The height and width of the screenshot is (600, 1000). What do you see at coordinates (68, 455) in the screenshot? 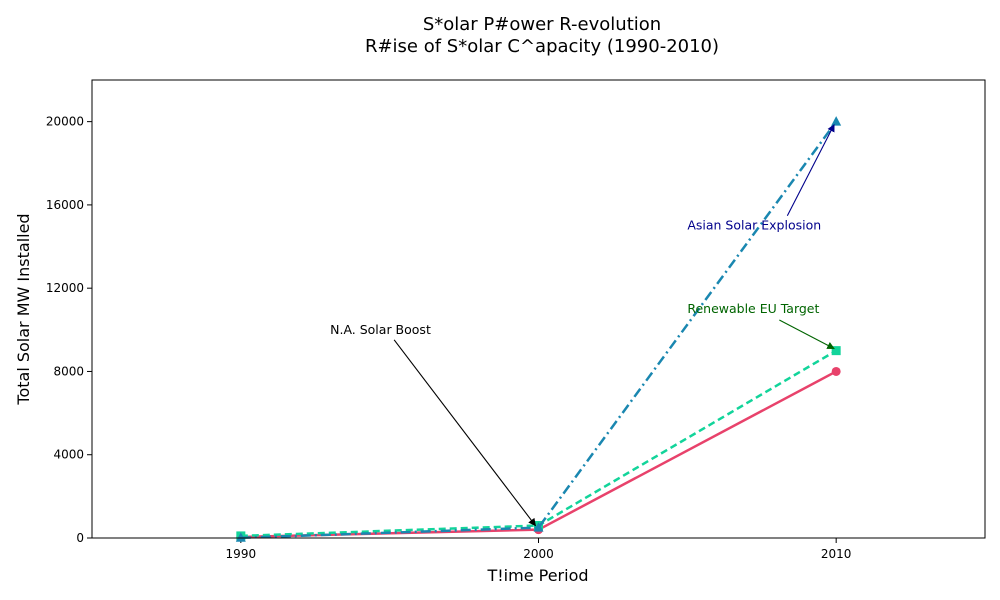
I see `y-tick-label: 4000` at bounding box center [68, 455].